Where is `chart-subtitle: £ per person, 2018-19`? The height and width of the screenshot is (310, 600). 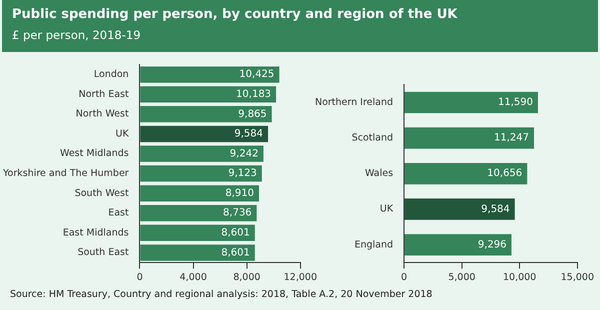 chart-subtitle: £ per person, 2018-19 is located at coordinates (76, 35).